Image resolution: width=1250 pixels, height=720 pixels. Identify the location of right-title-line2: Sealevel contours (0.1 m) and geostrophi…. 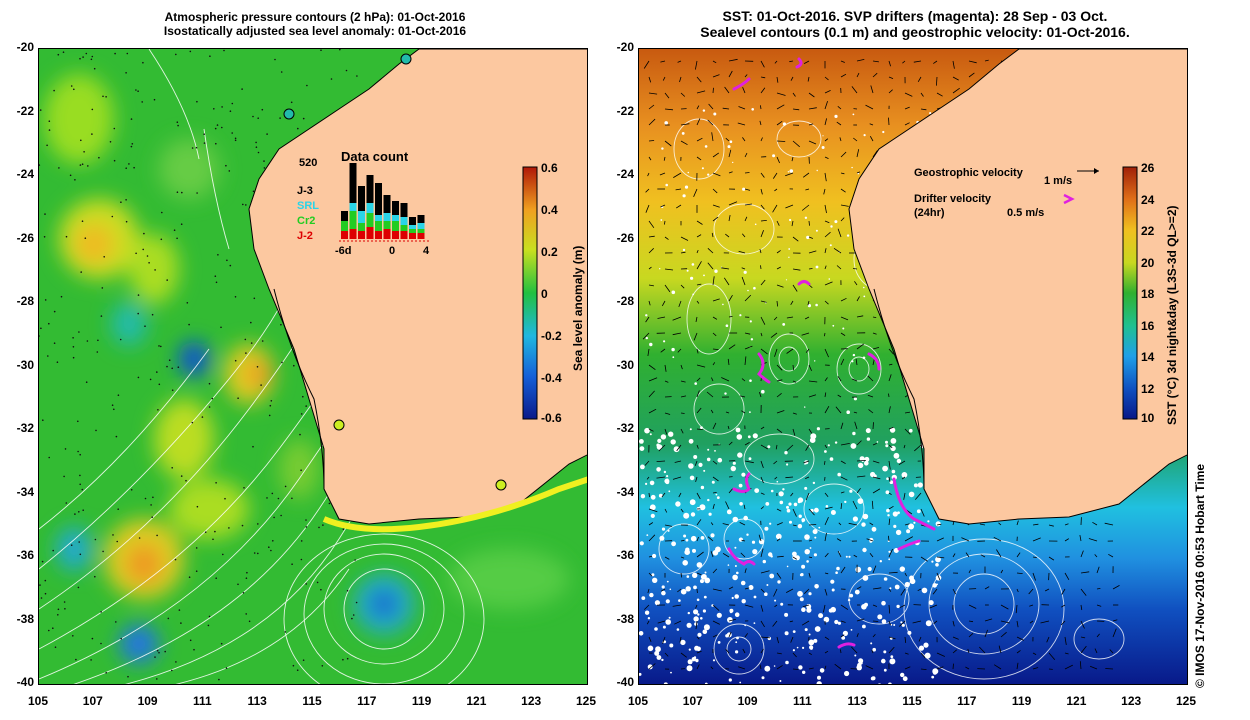
(915, 32).